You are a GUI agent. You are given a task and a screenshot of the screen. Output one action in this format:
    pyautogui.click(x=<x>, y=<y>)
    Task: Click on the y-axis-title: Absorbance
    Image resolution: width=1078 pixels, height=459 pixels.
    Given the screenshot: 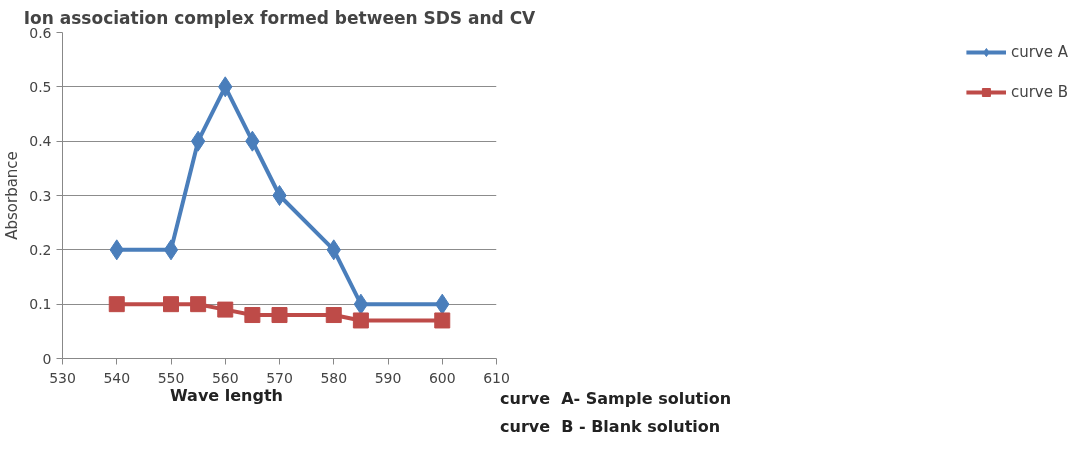 What is the action you would take?
    pyautogui.click(x=12, y=195)
    